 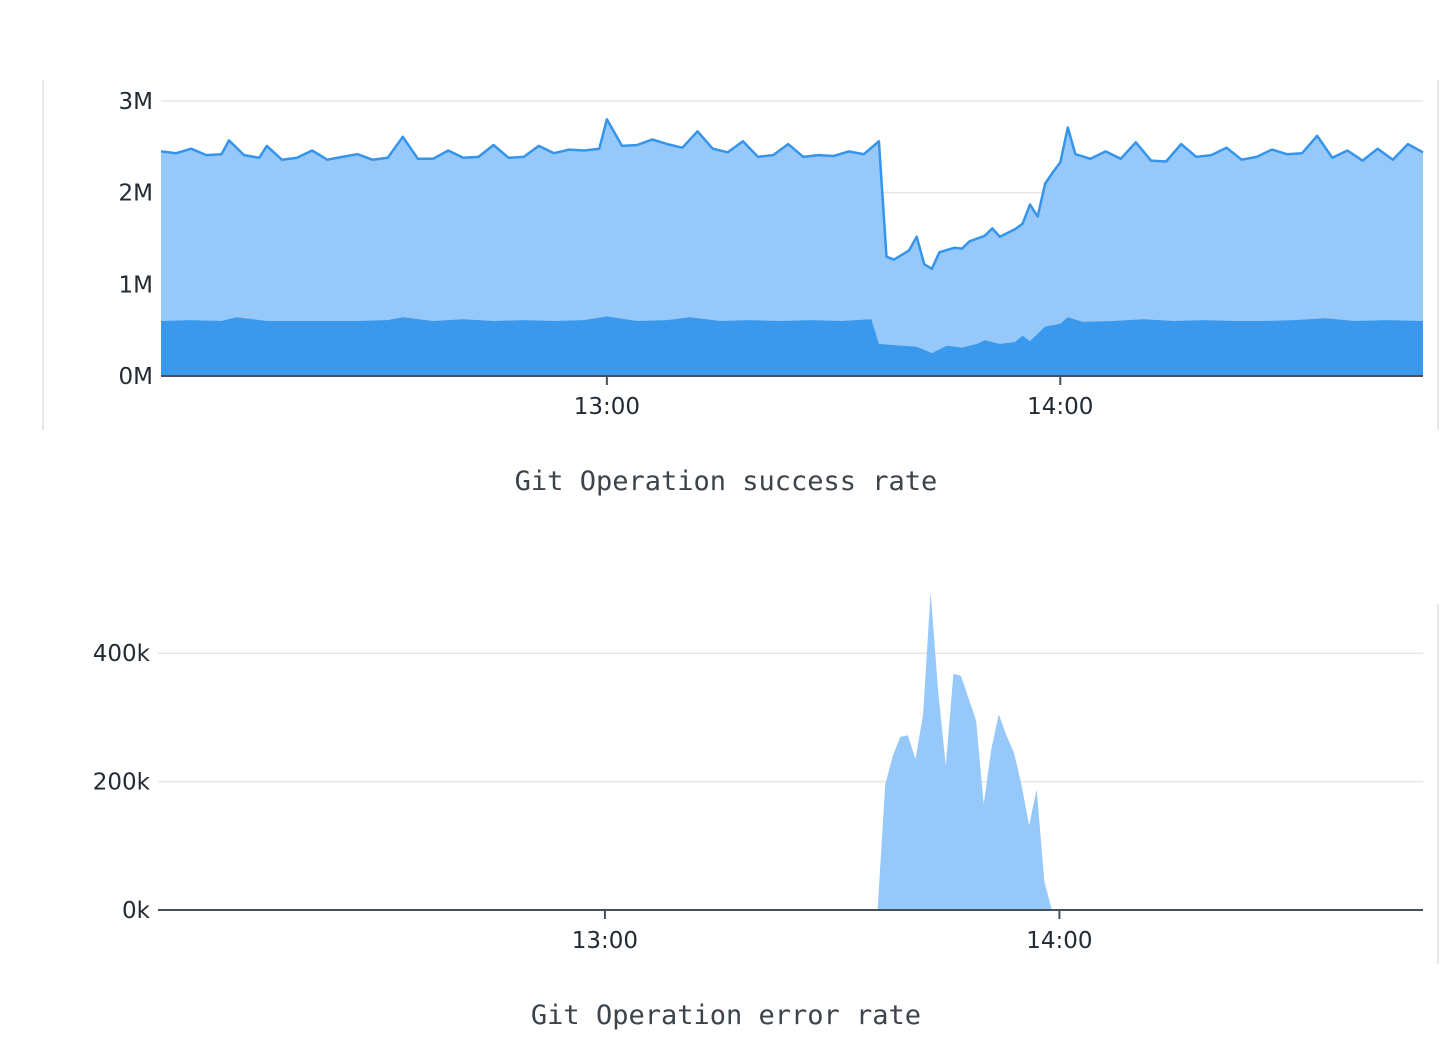 What do you see at coordinates (122, 654) in the screenshot?
I see `y-tick-label: 400k` at bounding box center [122, 654].